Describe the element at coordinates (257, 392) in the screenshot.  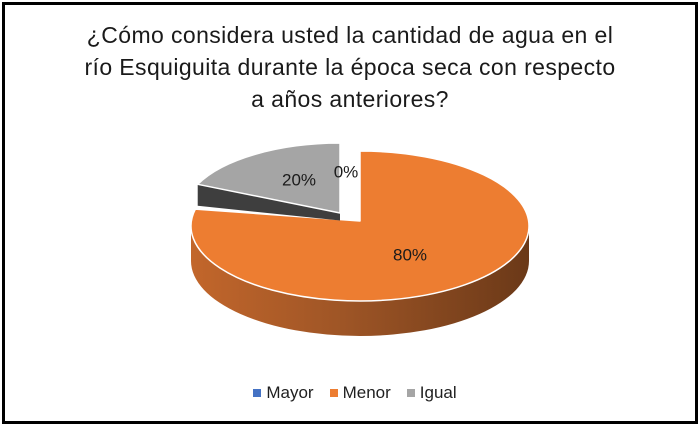
I see `legend-marker-mayor-icon` at that location.